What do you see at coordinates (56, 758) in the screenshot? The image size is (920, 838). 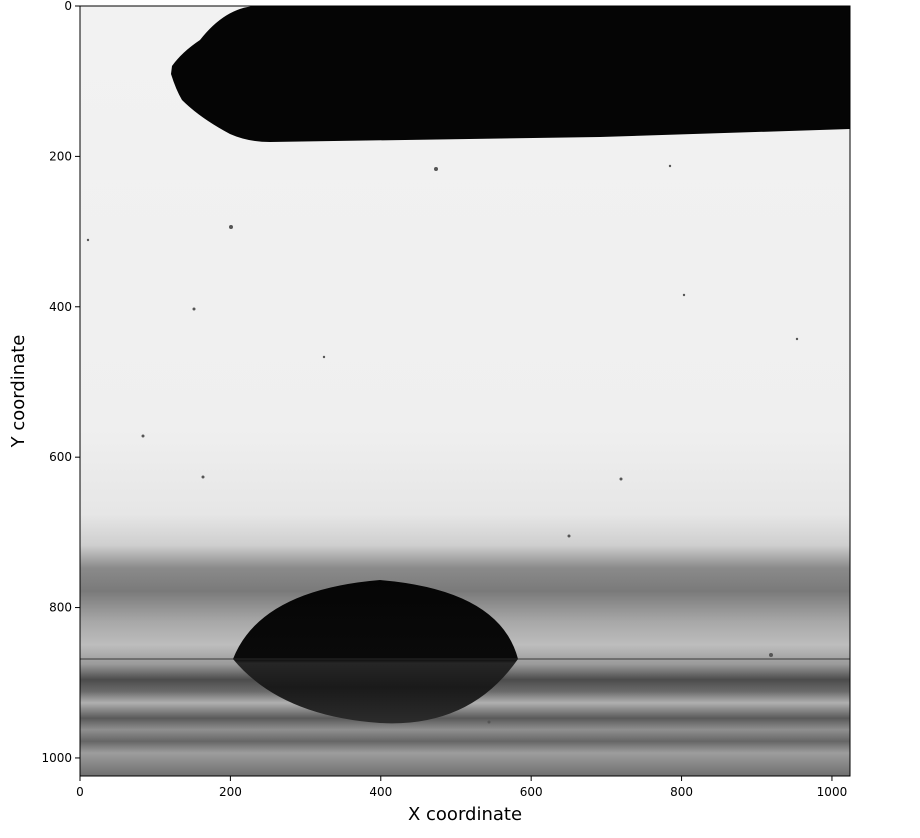 I see `y-tick-label: 1000` at bounding box center [56, 758].